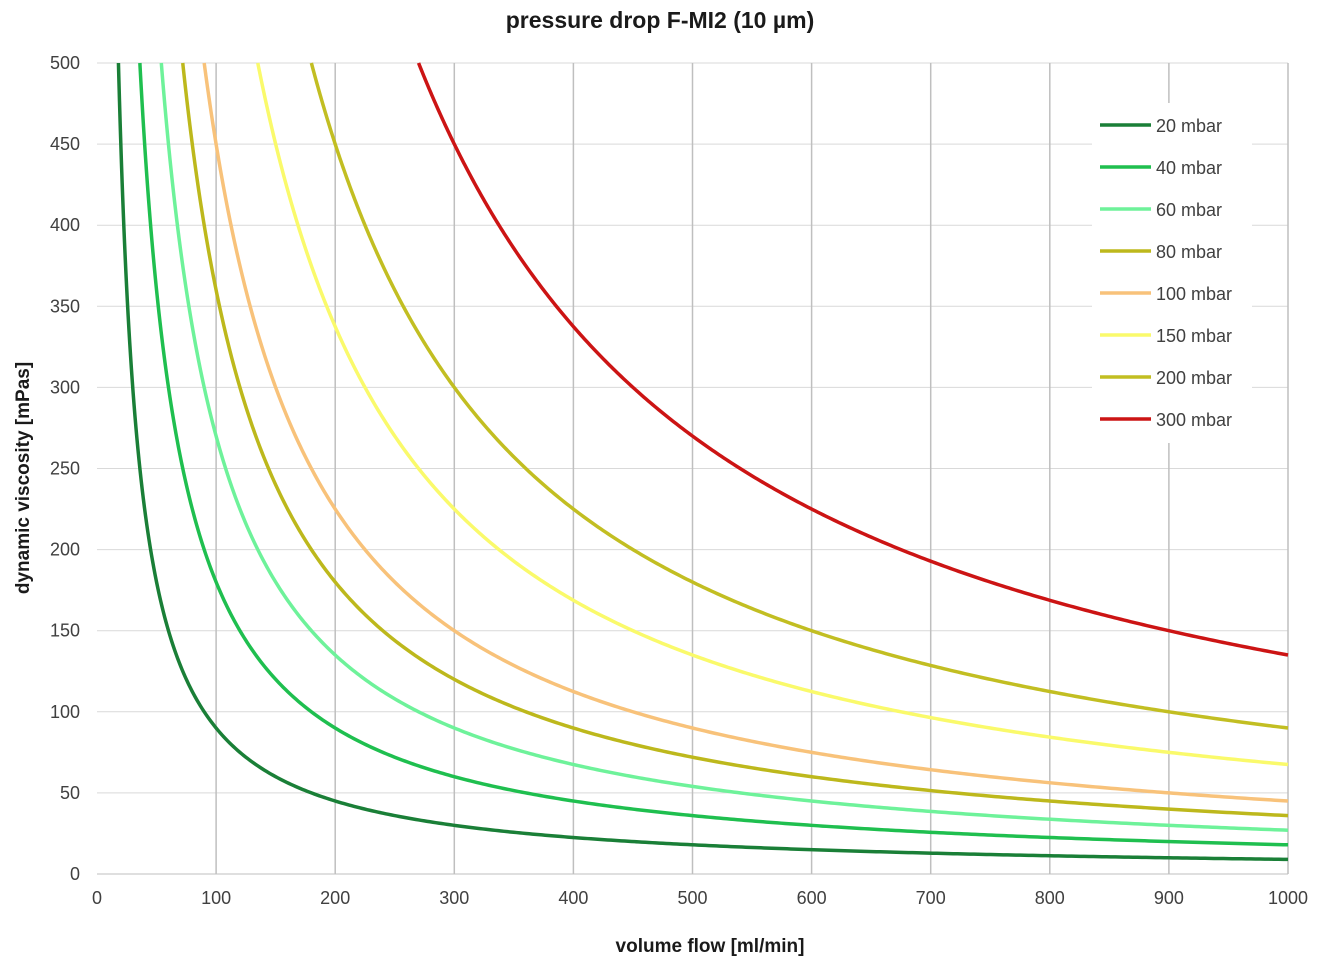 The height and width of the screenshot is (957, 1325). Describe the element at coordinates (65, 631) in the screenshot. I see `y-tick-label: 150` at that location.